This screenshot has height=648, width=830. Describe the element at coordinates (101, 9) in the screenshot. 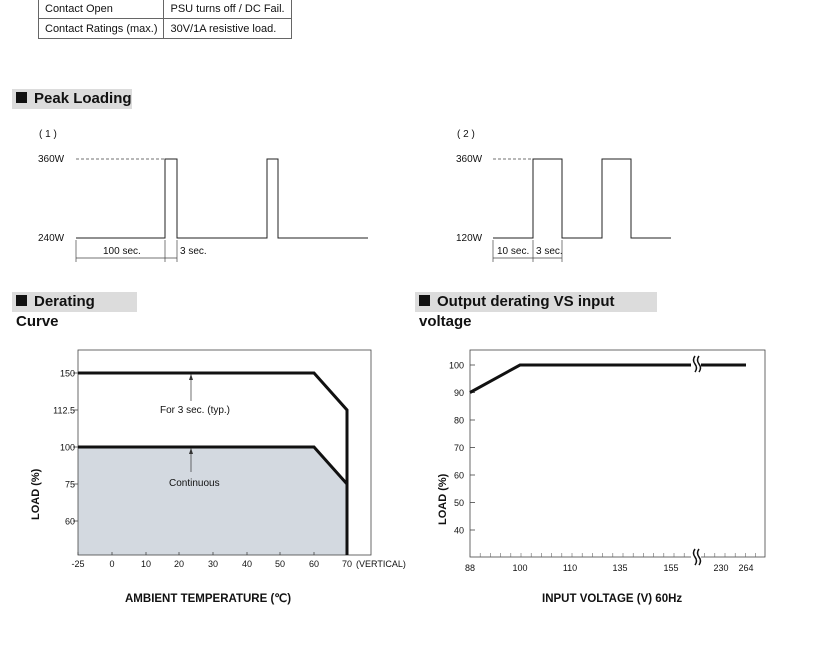

I see `contact-open-label: Contact Open` at that location.